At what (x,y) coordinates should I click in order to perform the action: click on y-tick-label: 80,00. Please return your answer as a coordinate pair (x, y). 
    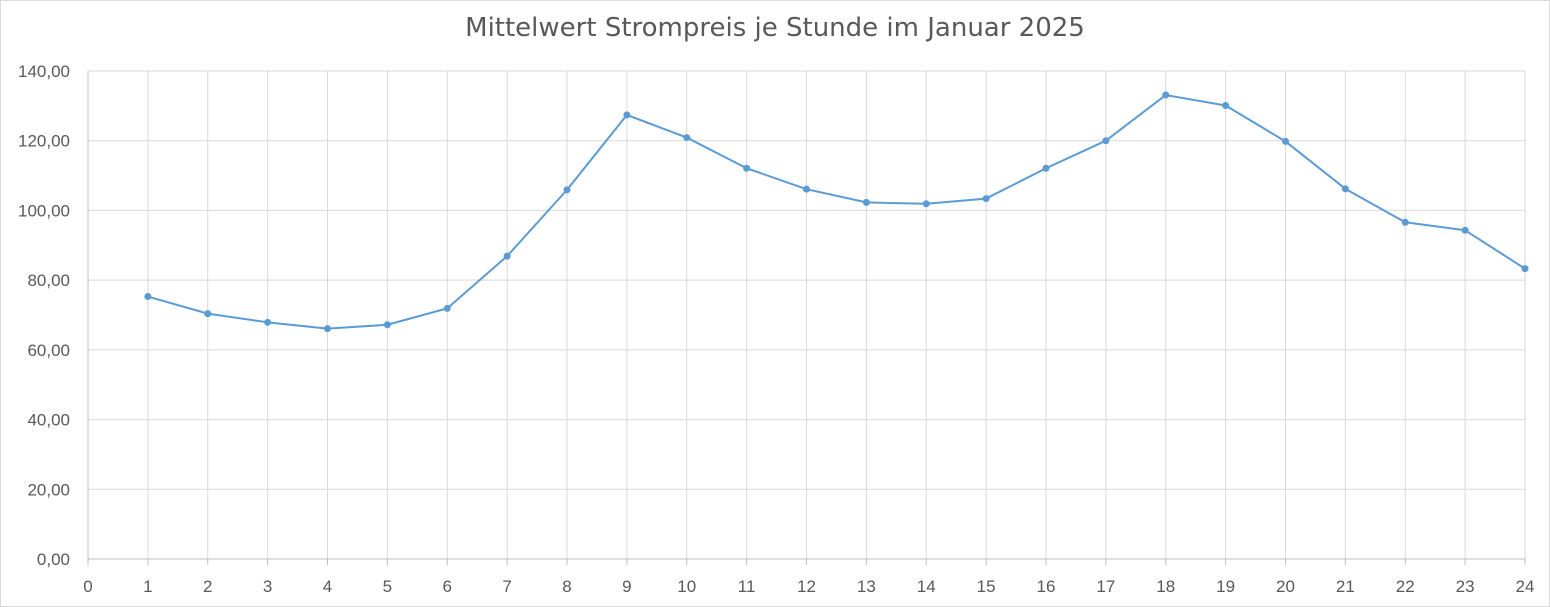
    Looking at the image, I should click on (48, 280).